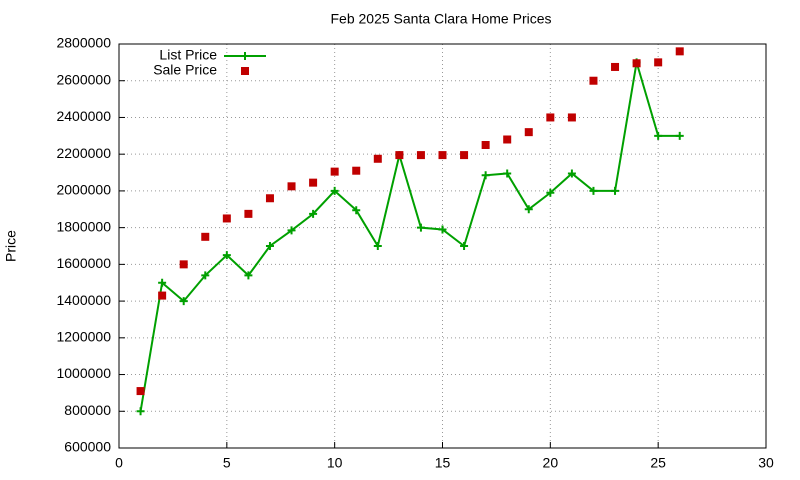  Describe the element at coordinates (766, 463) in the screenshot. I see `x-tick-label: 30` at that location.